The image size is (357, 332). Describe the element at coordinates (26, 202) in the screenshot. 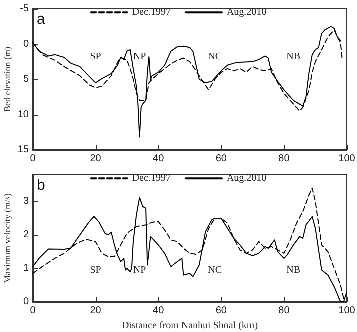

I see `y-tick-label: 3` at that location.